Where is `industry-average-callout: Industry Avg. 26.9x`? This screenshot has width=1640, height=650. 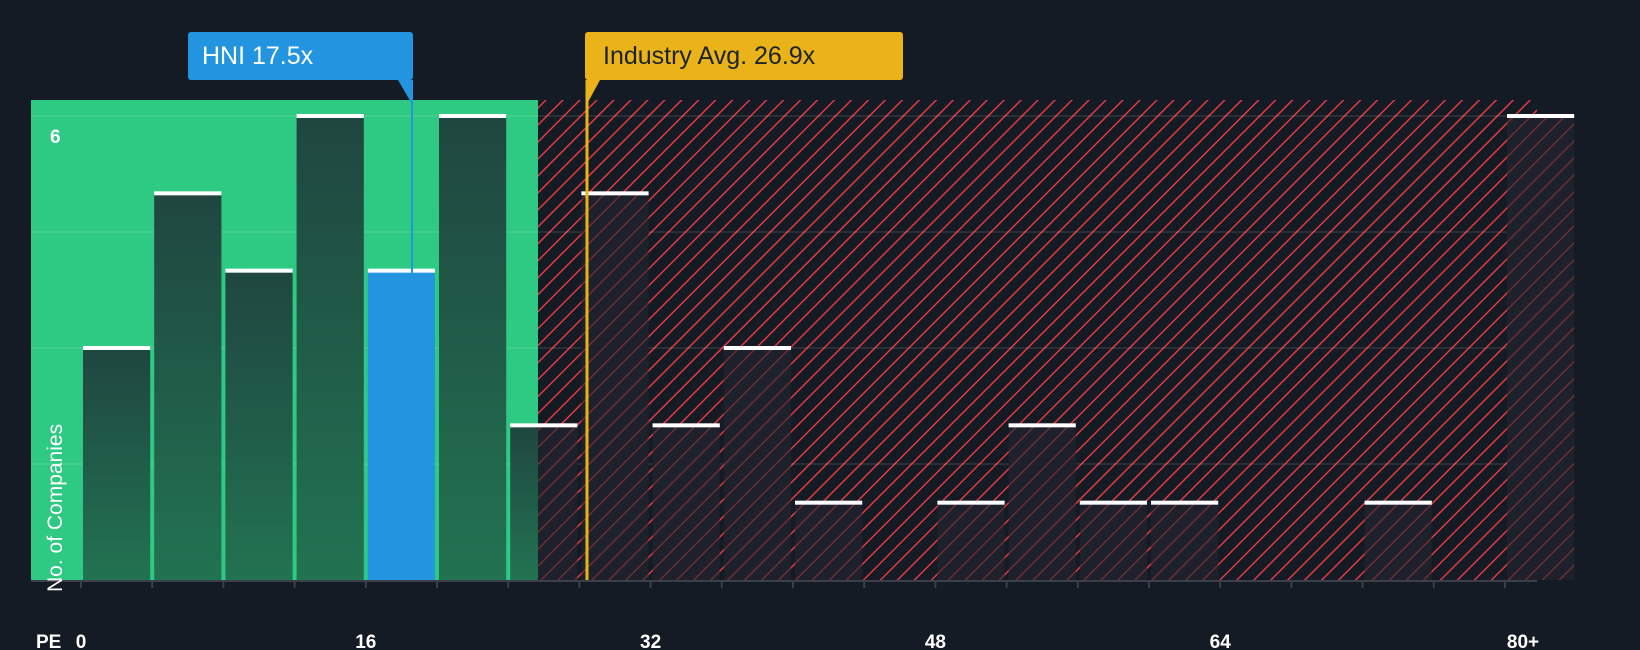
industry-average-callout: Industry Avg. 26.9x is located at coordinates (744, 56).